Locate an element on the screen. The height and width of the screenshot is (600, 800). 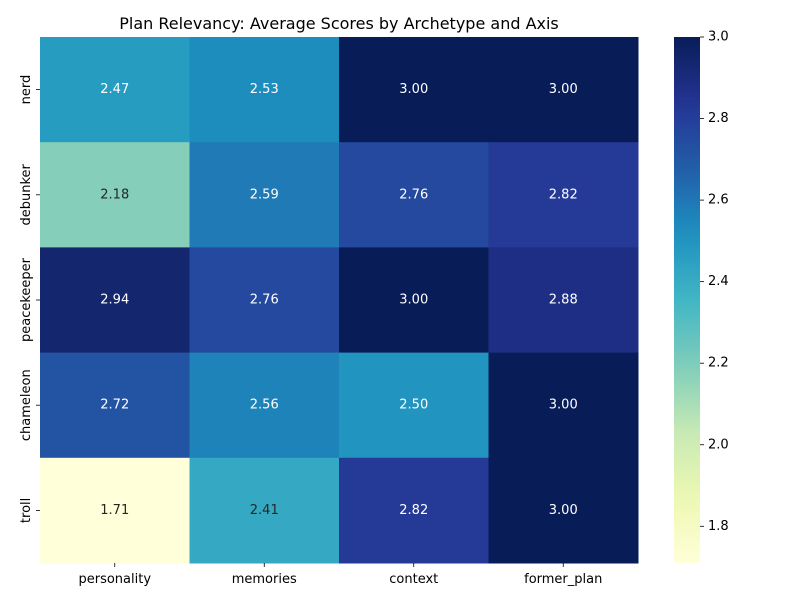
colorbar-tick-label: 2.6 is located at coordinates (718, 200).